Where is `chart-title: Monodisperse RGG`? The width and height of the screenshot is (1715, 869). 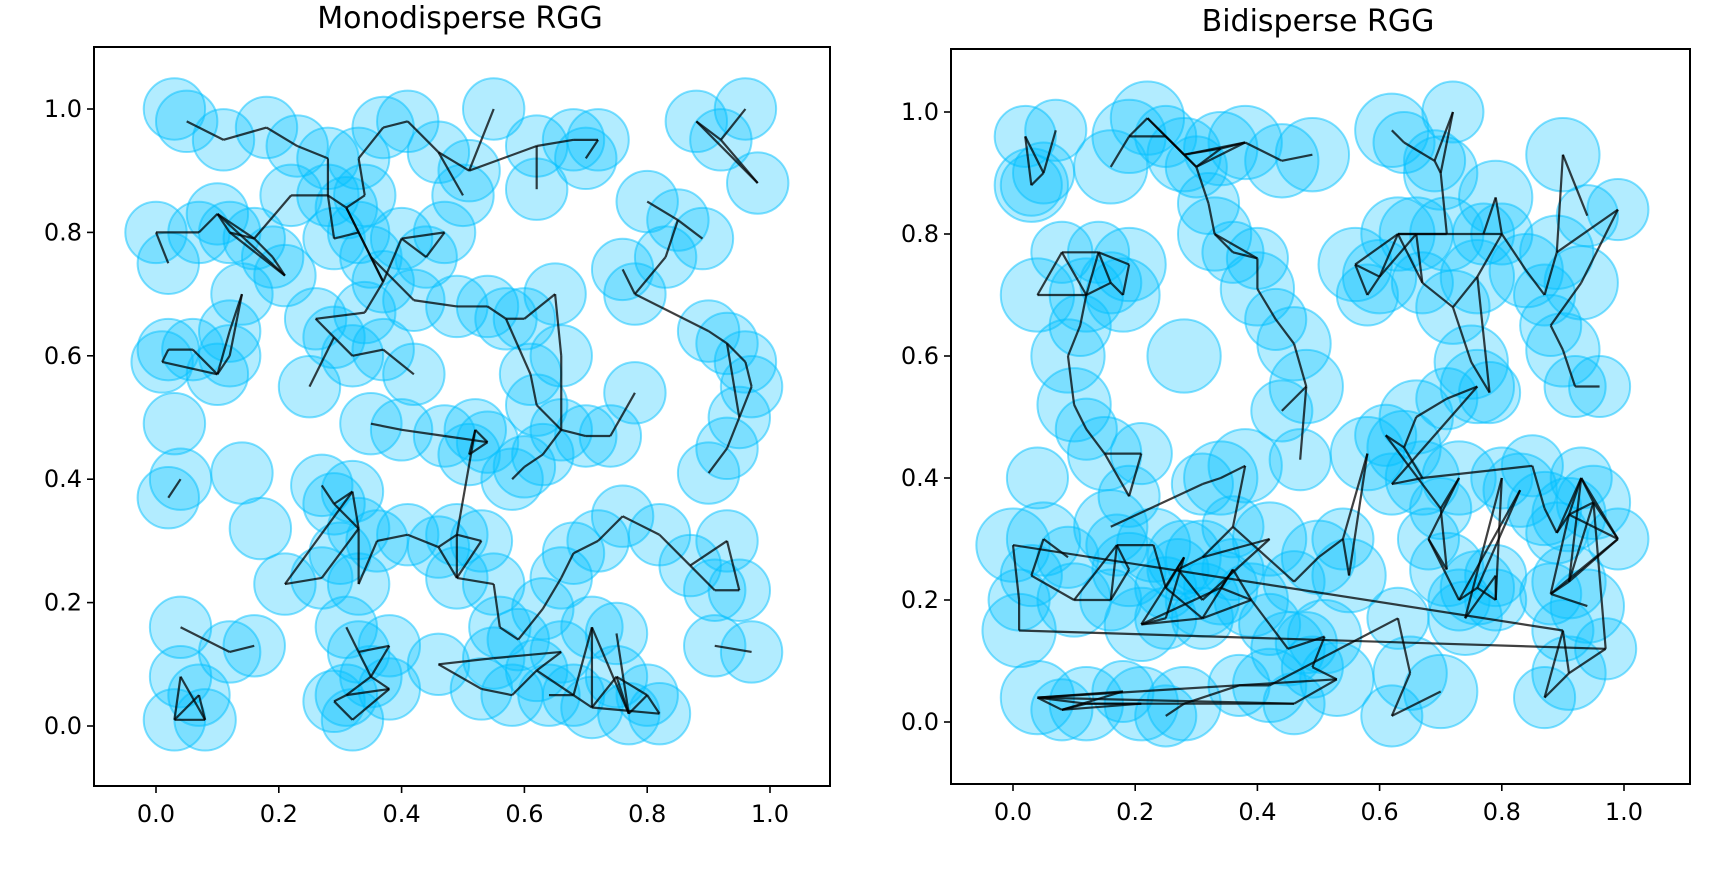 chart-title: Monodisperse RGG is located at coordinates (459, 18).